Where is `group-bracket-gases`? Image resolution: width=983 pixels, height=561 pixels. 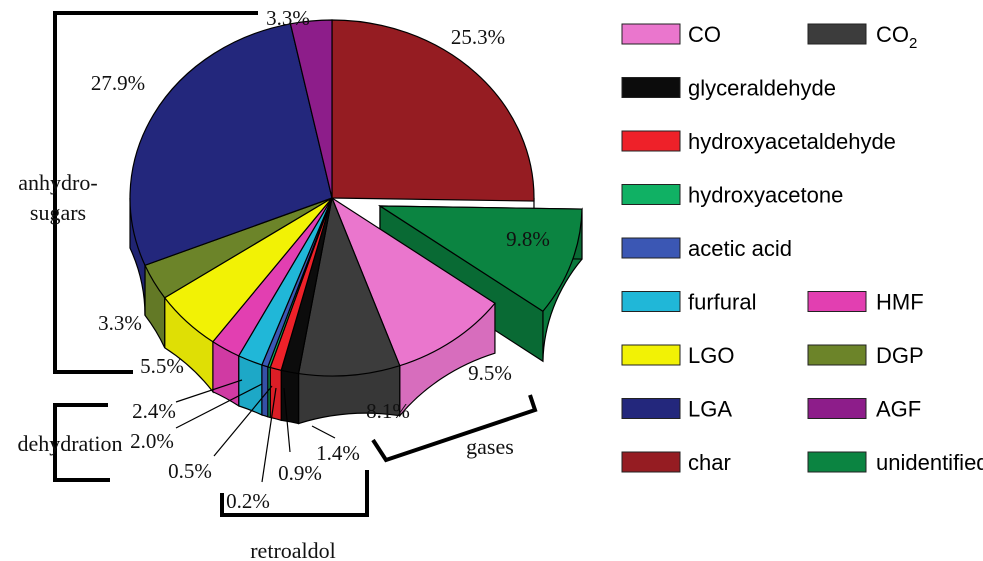
group-bracket-gases is located at coordinates (454, 428).